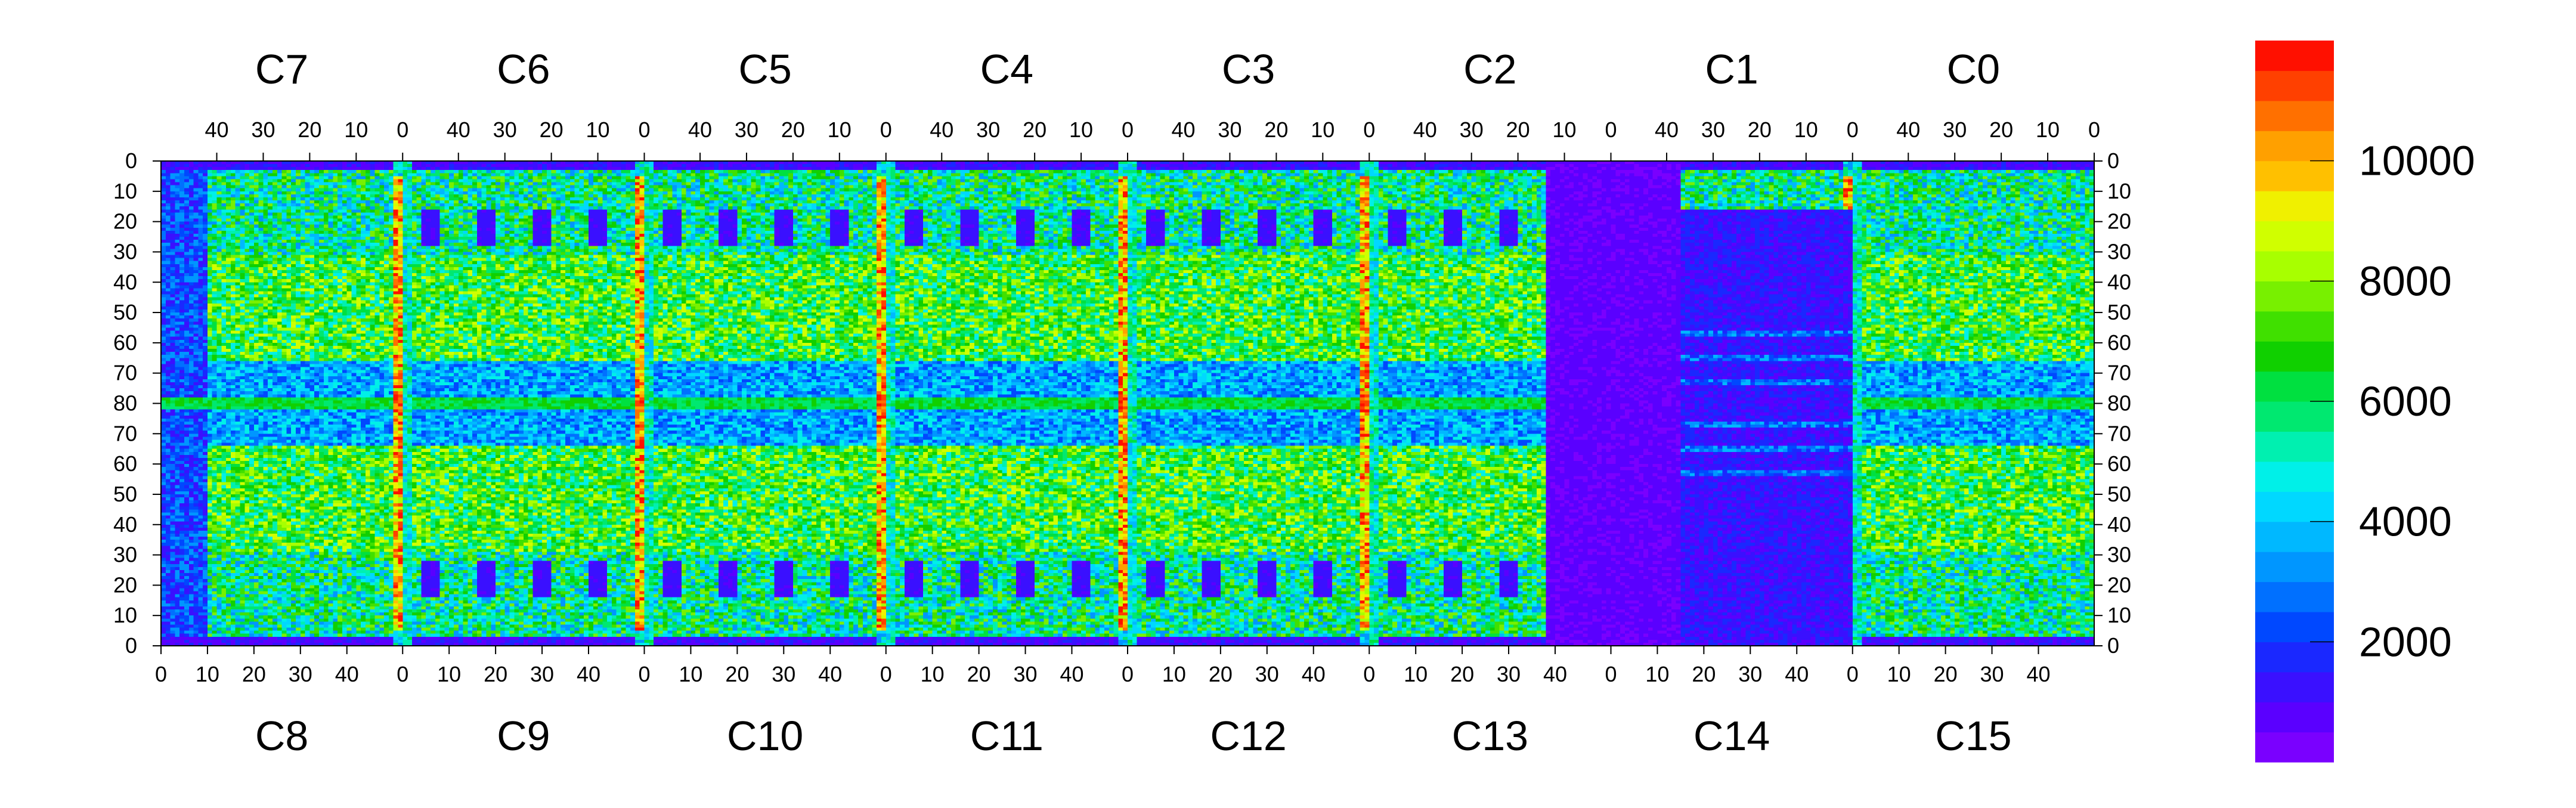  I want to click on left-y-tick-label: 0, so click(131, 646).